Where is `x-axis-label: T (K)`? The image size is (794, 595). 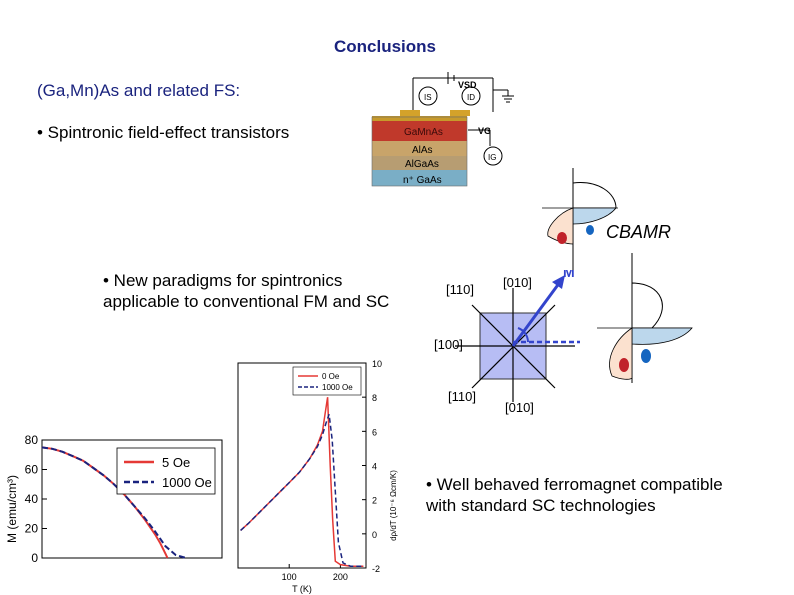
x-axis-label: T (K) is located at coordinates (302, 589).